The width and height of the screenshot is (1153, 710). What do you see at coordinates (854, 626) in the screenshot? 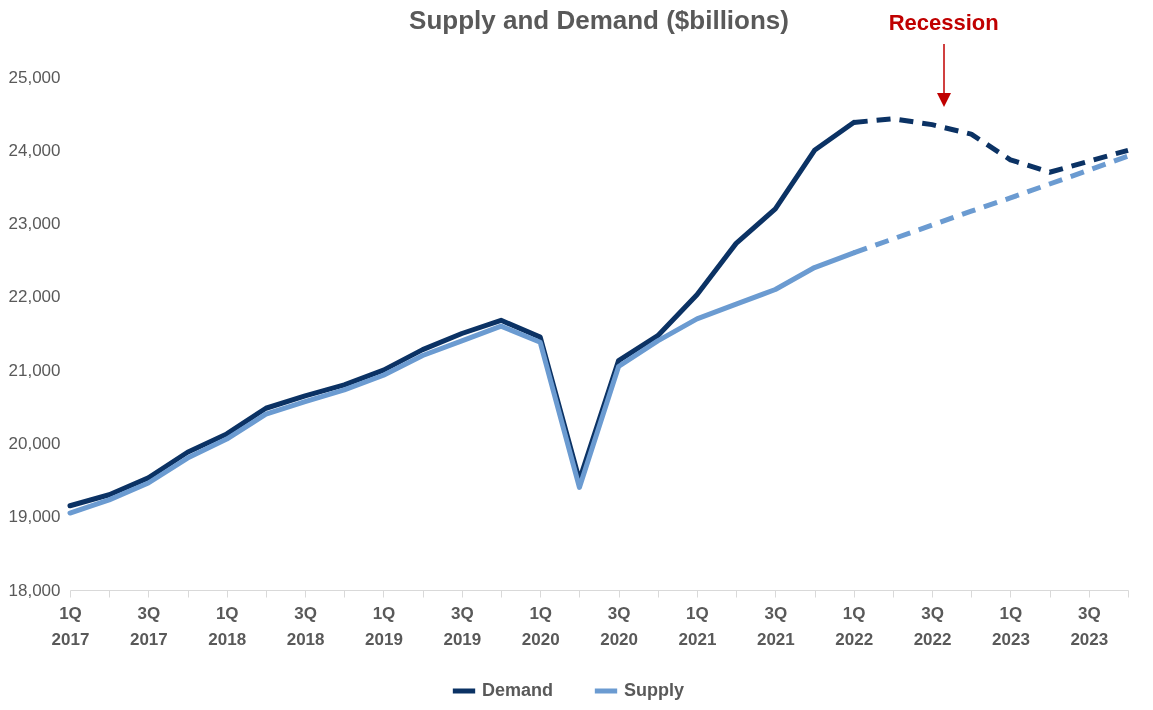
I see `x-tick-label: 1Q 2022` at bounding box center [854, 626].